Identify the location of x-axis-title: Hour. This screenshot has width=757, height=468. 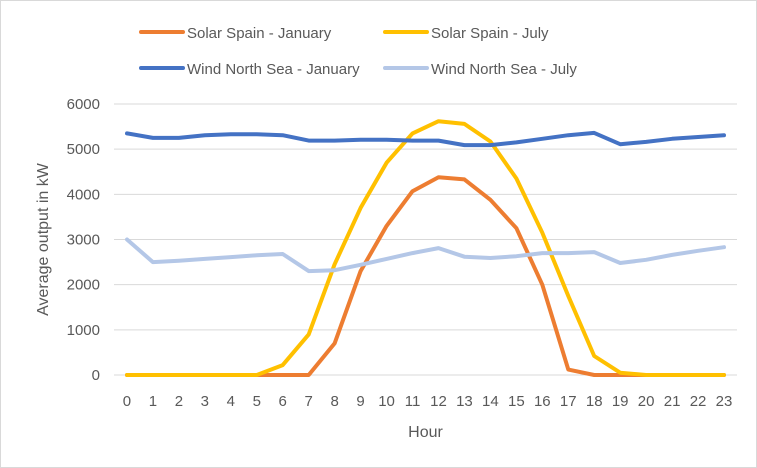
(425, 432).